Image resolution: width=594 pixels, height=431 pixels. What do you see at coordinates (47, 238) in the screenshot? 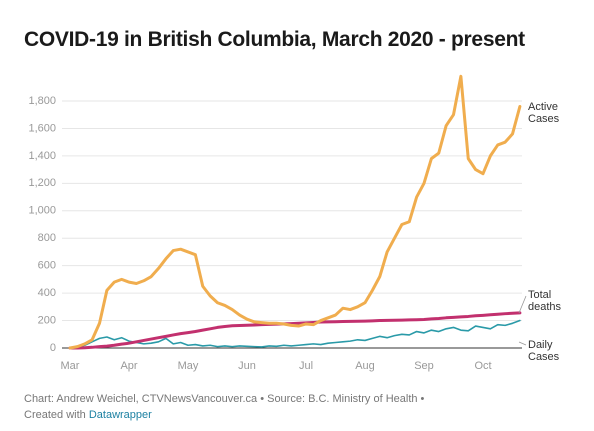
I see `y-tick-label: 800` at bounding box center [47, 238].